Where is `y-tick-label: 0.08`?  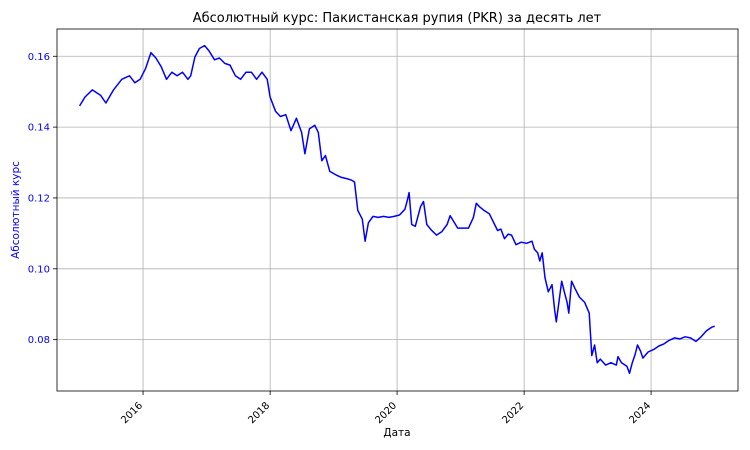 y-tick-label: 0.08 is located at coordinates (39, 340).